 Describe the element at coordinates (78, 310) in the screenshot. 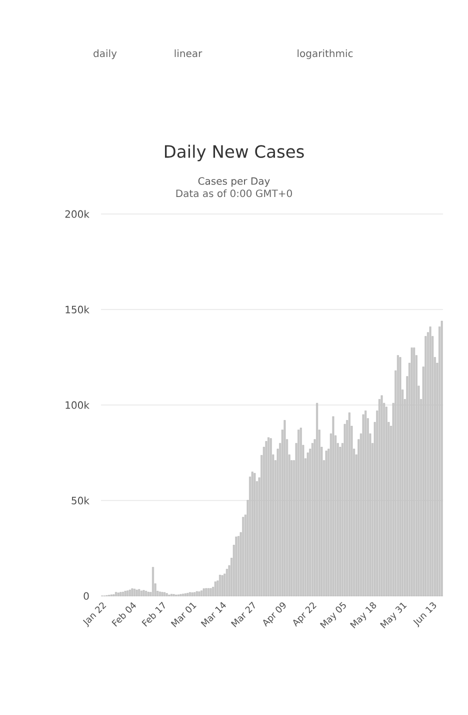

I see `y-tick-label: 150k` at that location.